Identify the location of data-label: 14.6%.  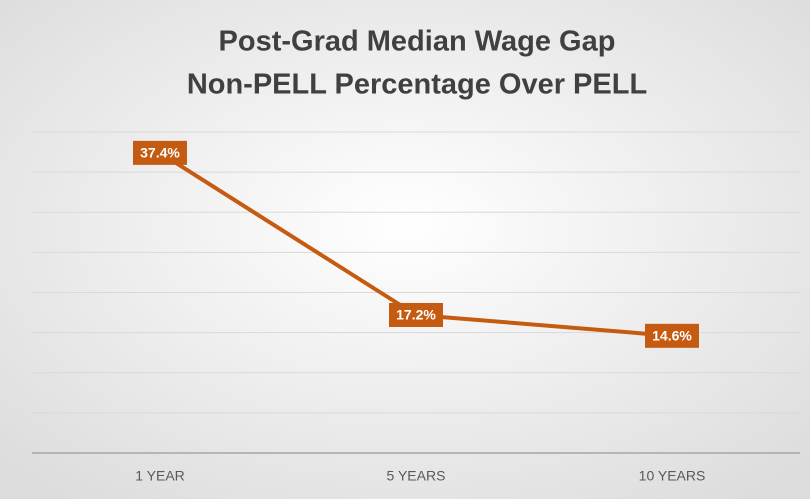
(672, 336).